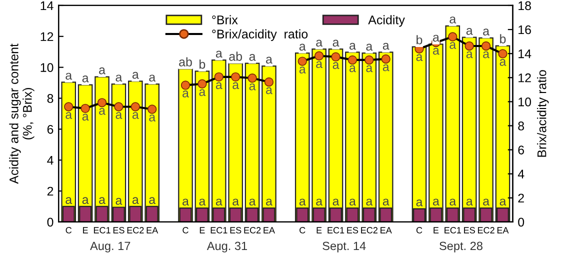 The width and height of the screenshot is (586, 274). I want to click on y2-tick-label: 10, so click(525, 101).